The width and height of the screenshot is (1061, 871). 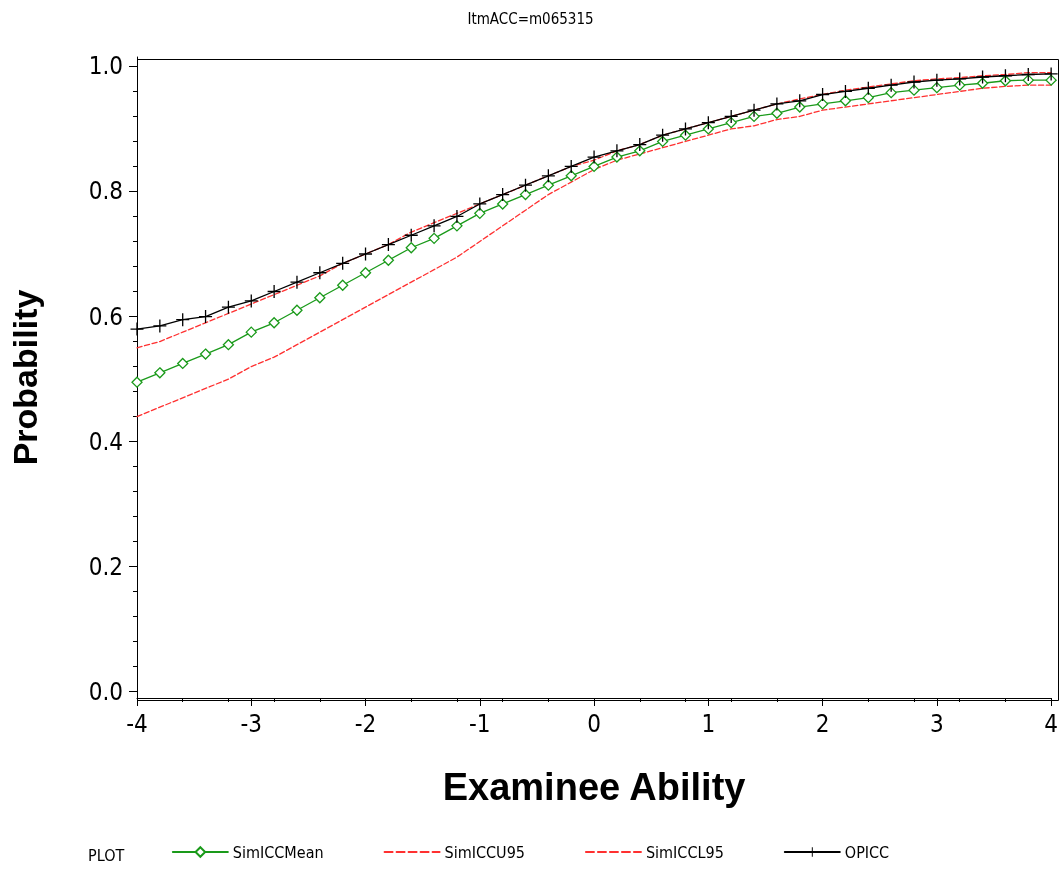 What do you see at coordinates (822, 724) in the screenshot?
I see `x-tick-label: 2` at bounding box center [822, 724].